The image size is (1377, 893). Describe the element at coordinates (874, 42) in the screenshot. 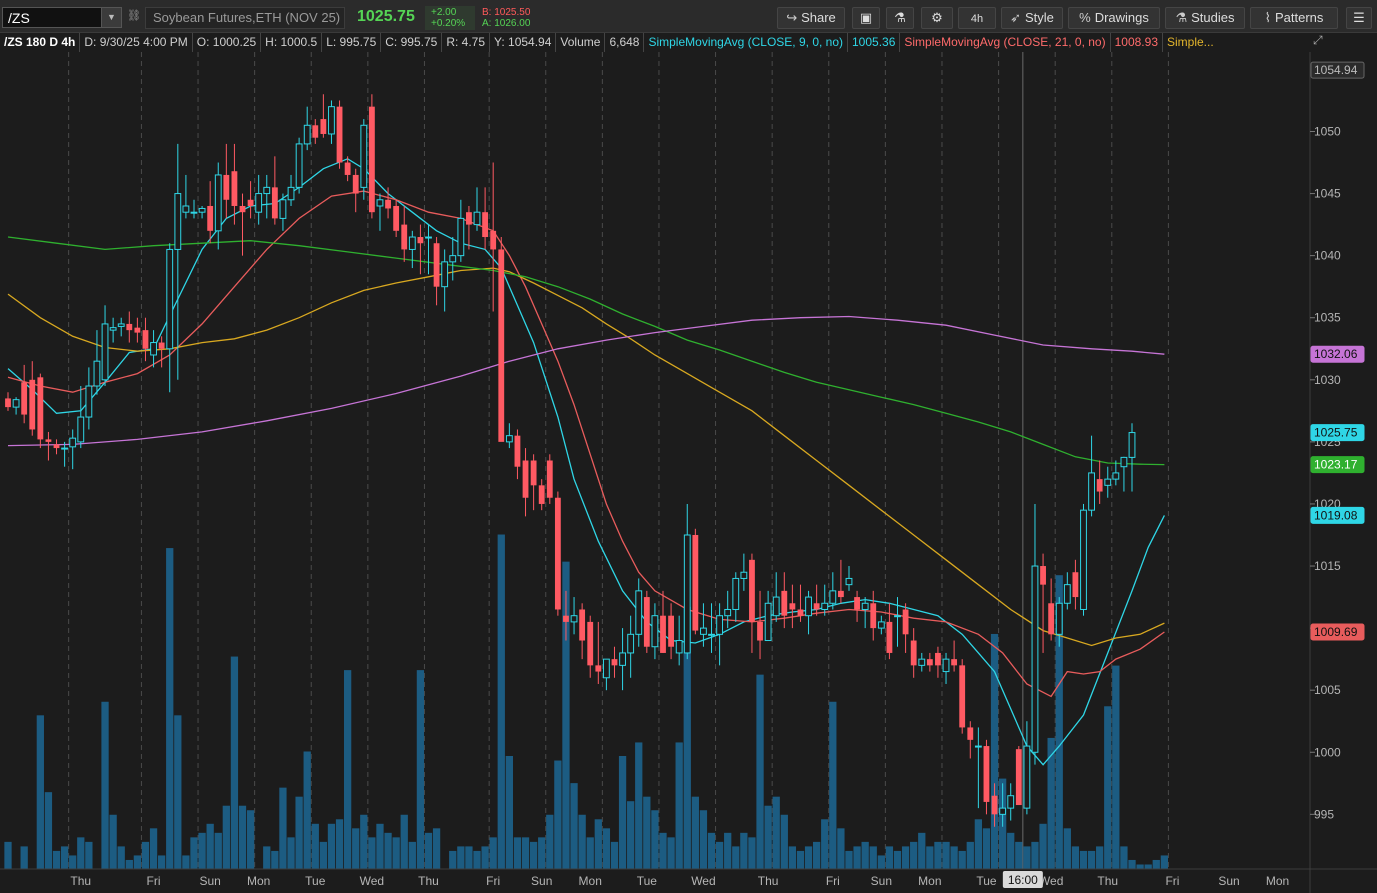

I see `sma9-value: 1005.36` at that location.